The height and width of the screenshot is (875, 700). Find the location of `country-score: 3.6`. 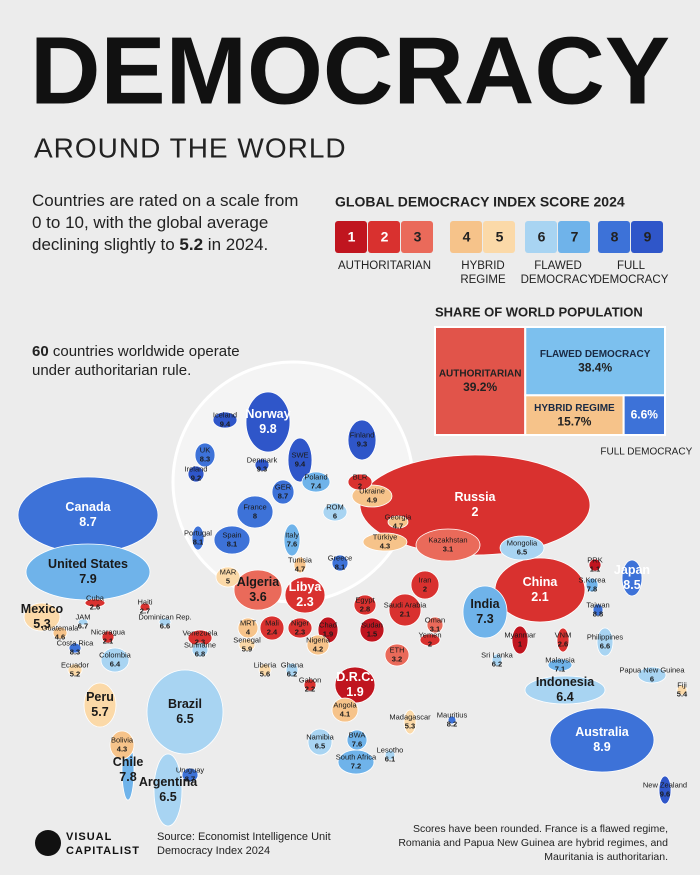

country-score: 3.6 is located at coordinates (257, 597).